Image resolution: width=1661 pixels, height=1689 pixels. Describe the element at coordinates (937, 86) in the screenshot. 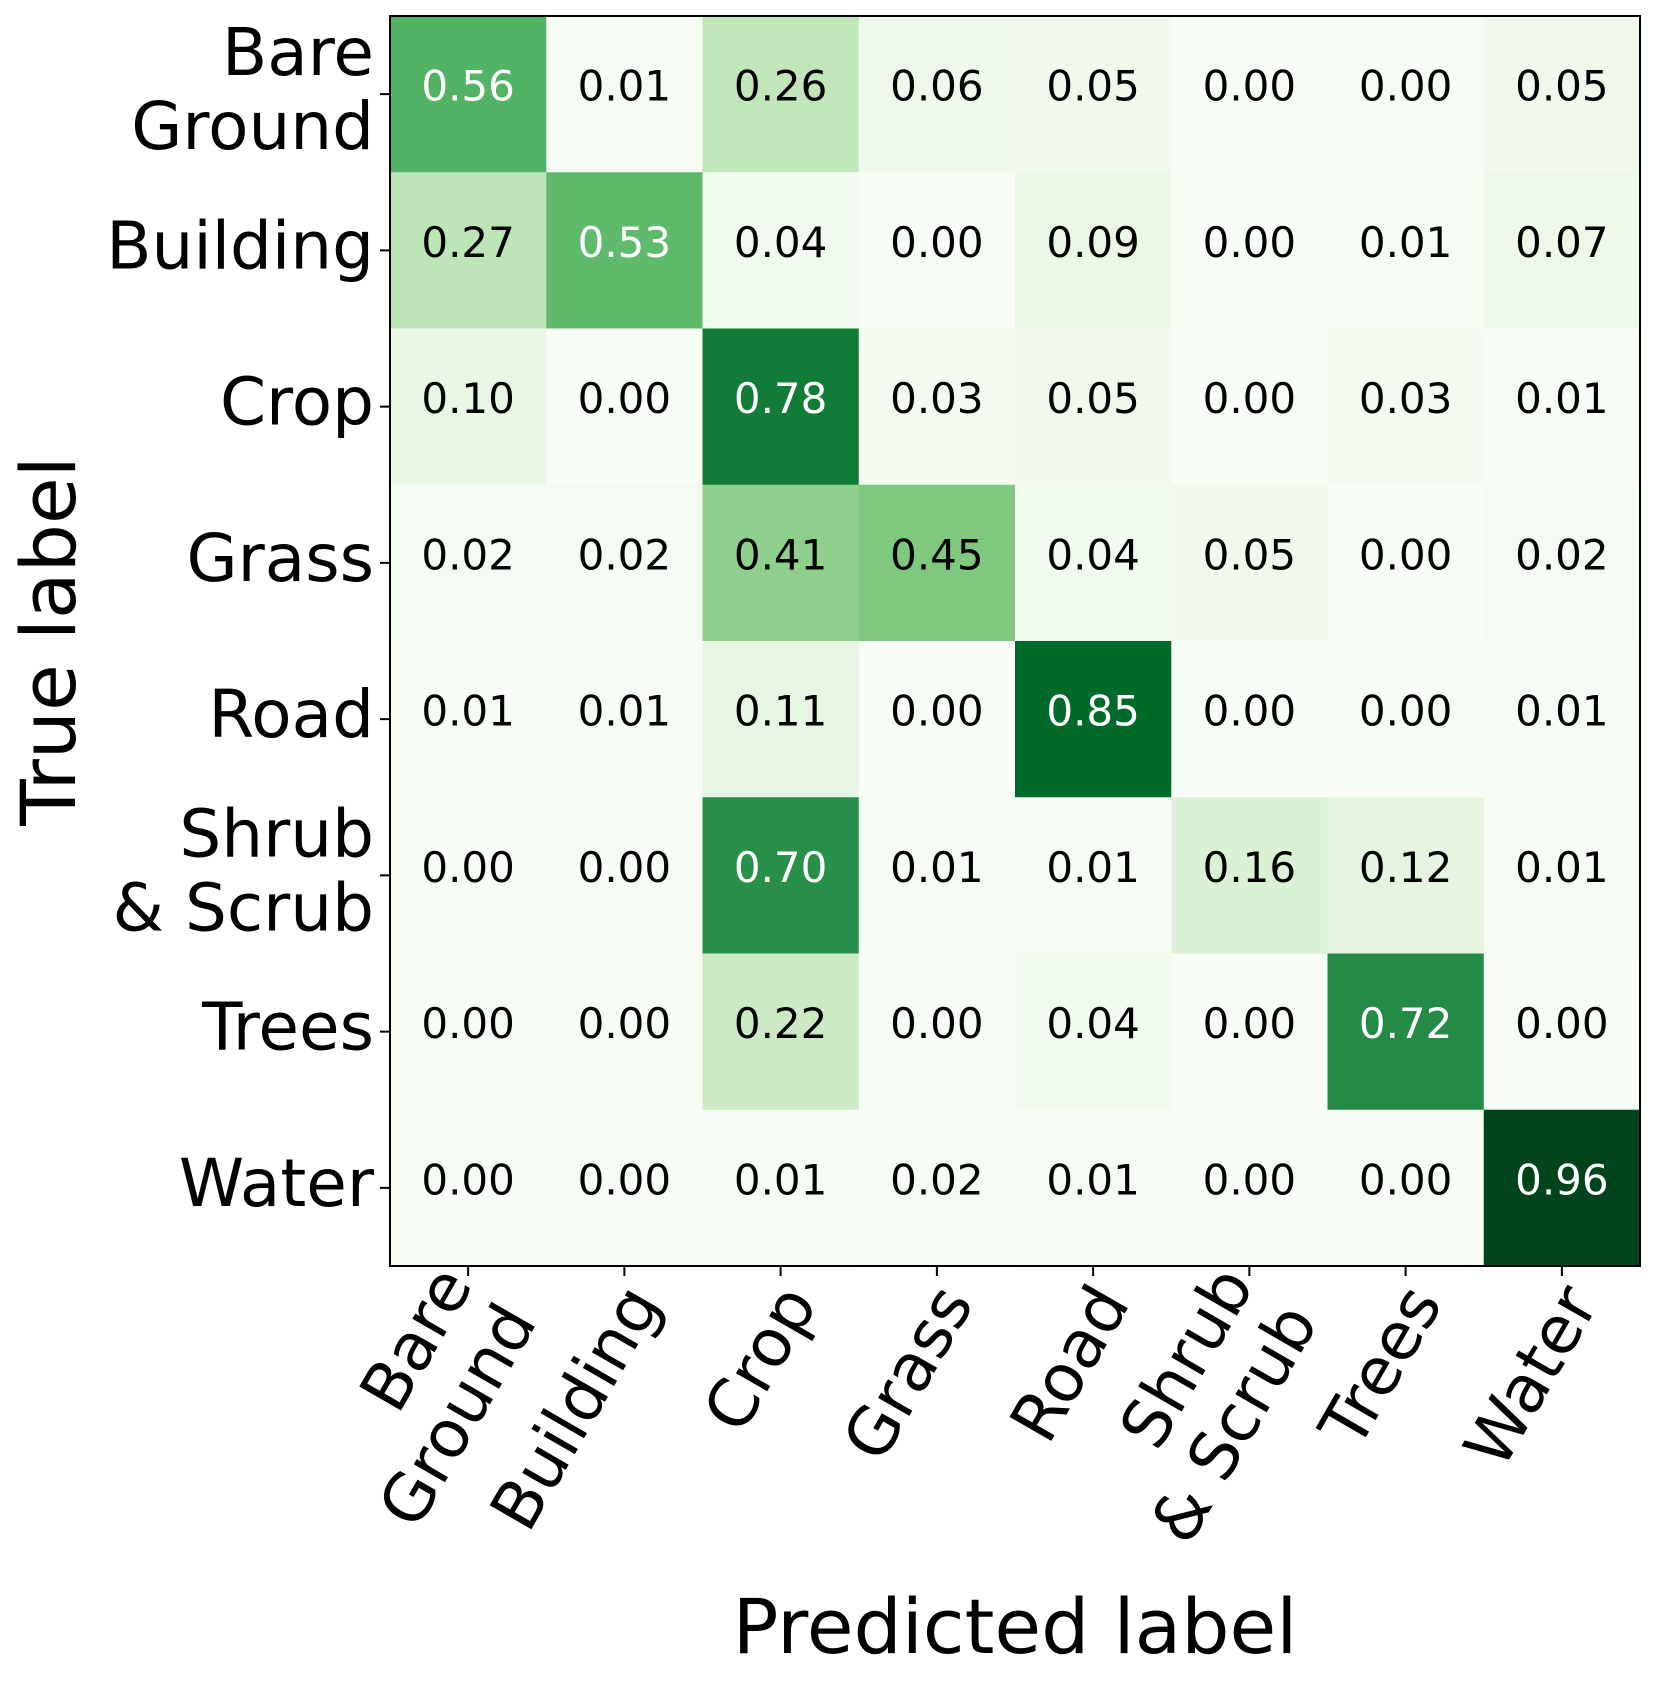

I see `cell-value-label: 0.06` at that location.